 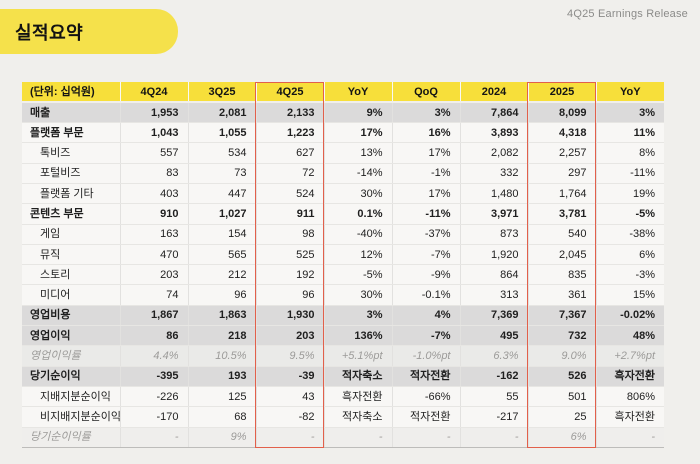 I want to click on table-cell: -217, so click(x=493, y=417).